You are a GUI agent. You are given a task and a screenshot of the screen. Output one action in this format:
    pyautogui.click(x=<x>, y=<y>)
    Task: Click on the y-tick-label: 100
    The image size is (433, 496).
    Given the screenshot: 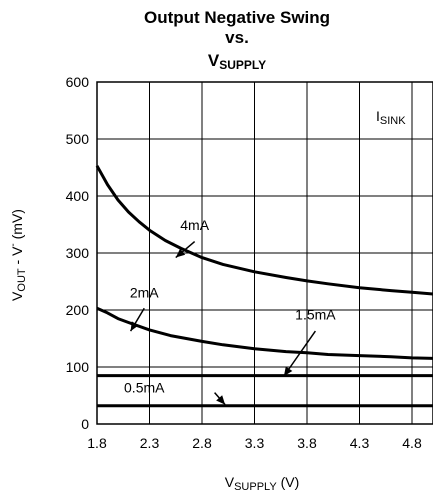 What is the action you would take?
    pyautogui.click(x=78, y=367)
    